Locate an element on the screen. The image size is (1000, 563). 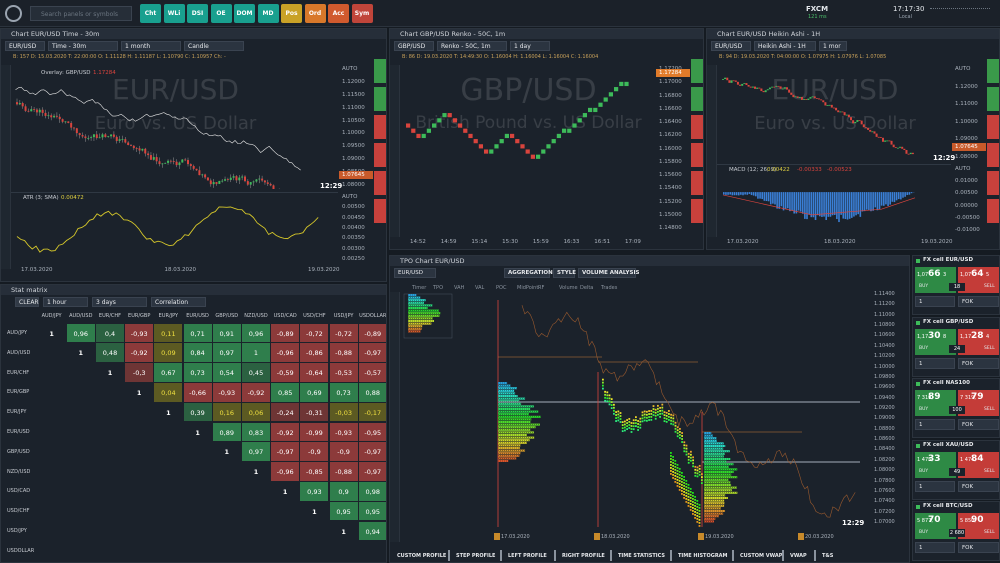
bottom-tab: LEFT PROFILE is located at coordinates (525, 555).